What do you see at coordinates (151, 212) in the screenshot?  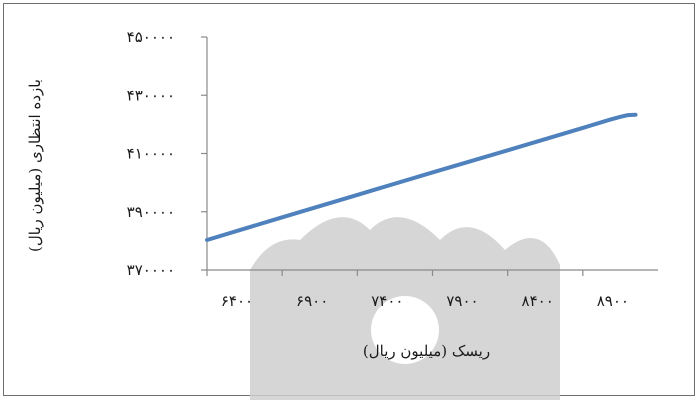 I see `y-tick-label: ۳۹۰۰۰۰` at bounding box center [151, 212].